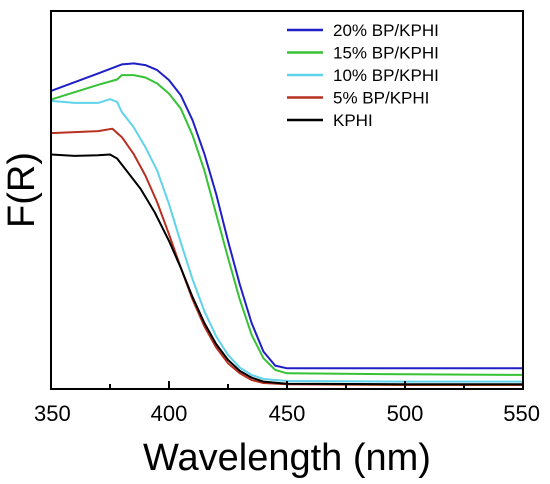  I want to click on x-tick-label: 350, so click(52, 413).